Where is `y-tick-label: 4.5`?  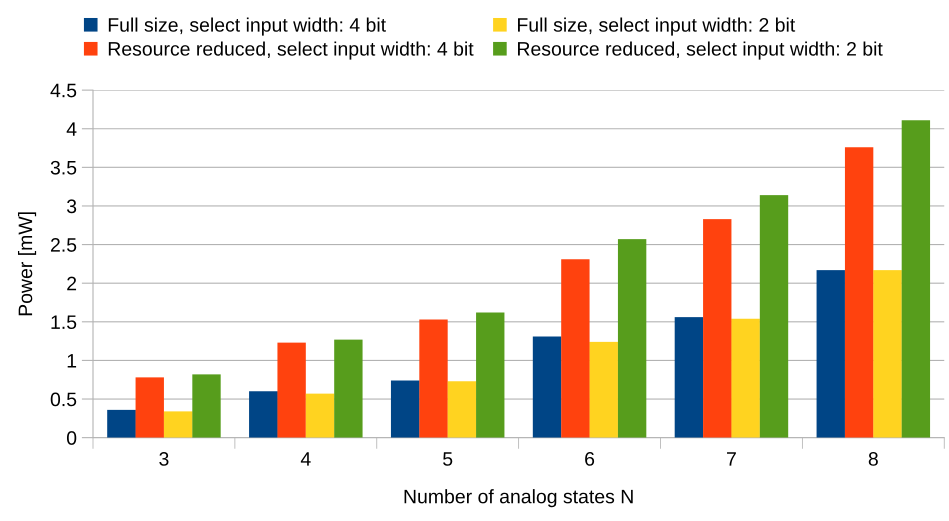 y-tick-label: 4.5 is located at coordinates (63, 91).